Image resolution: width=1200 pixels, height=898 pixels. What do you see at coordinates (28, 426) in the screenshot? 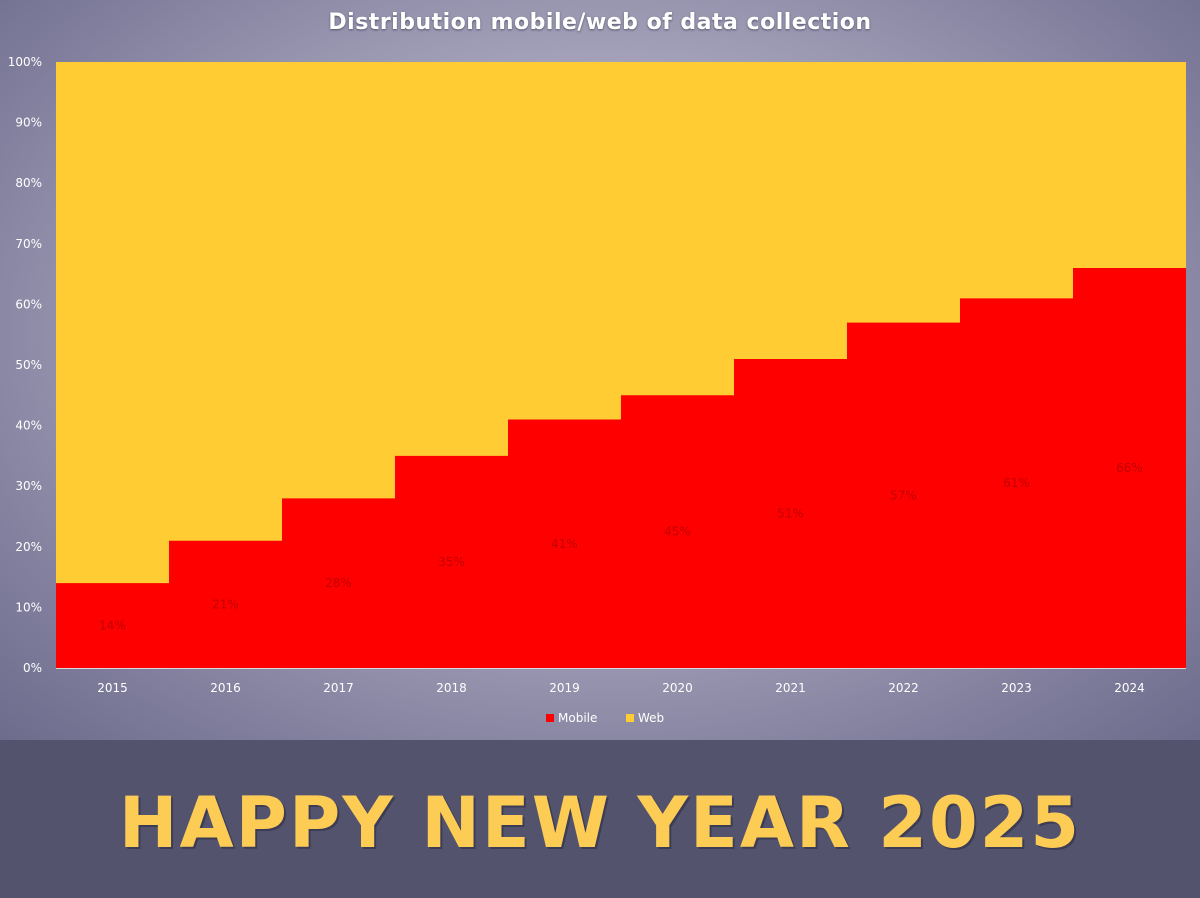
I see `y-tick-label: 40%` at bounding box center [28, 426].